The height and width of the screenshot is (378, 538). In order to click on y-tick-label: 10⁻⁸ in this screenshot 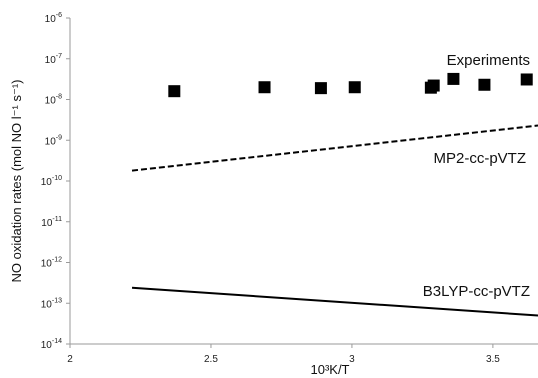, I will do `click(53, 100)`.